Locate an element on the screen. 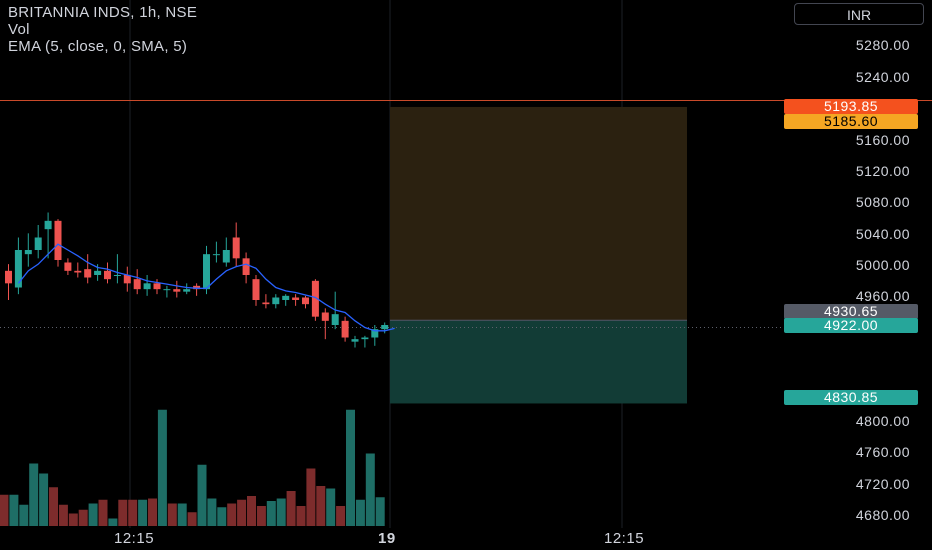  current-price-label: 4922.00 is located at coordinates (851, 325).